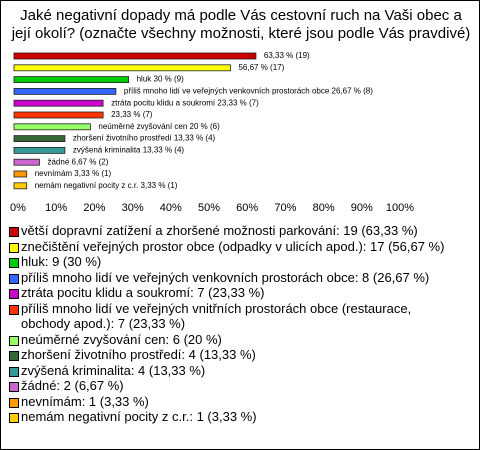 This screenshot has width=480, height=450. I want to click on value-label: 56,67 % (17), so click(261, 67).